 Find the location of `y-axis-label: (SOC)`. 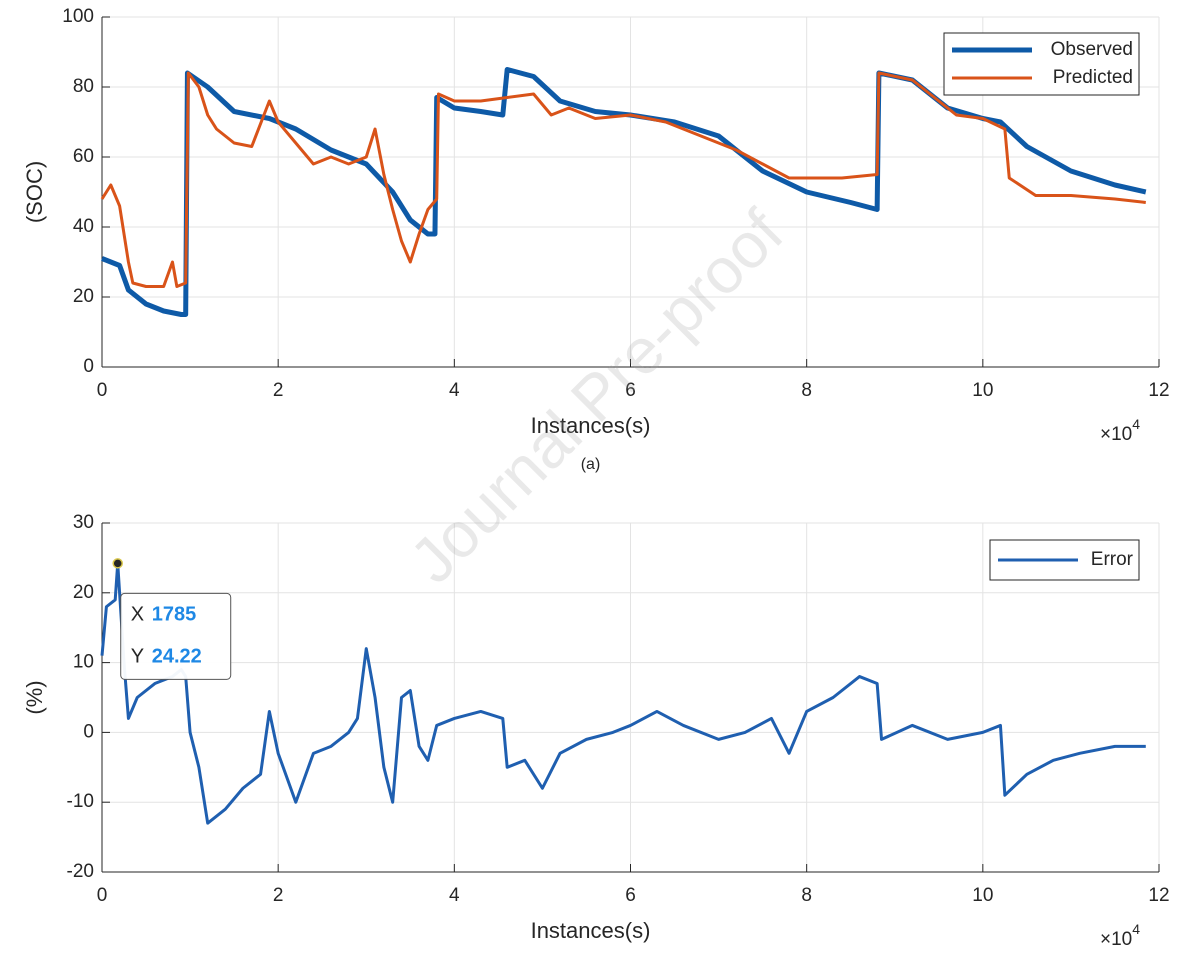

y-axis-label: (SOC) is located at coordinates (34, 192).